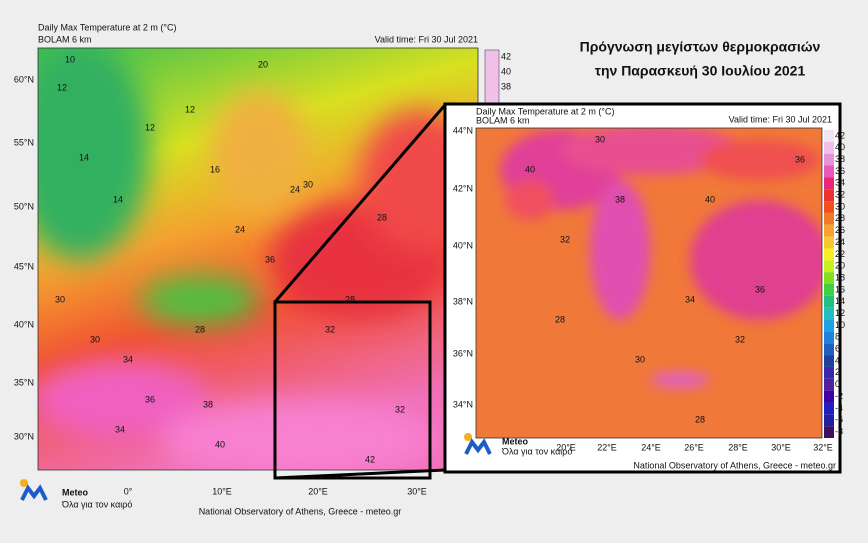  I want to click on temperature-label: 16, so click(215, 169).